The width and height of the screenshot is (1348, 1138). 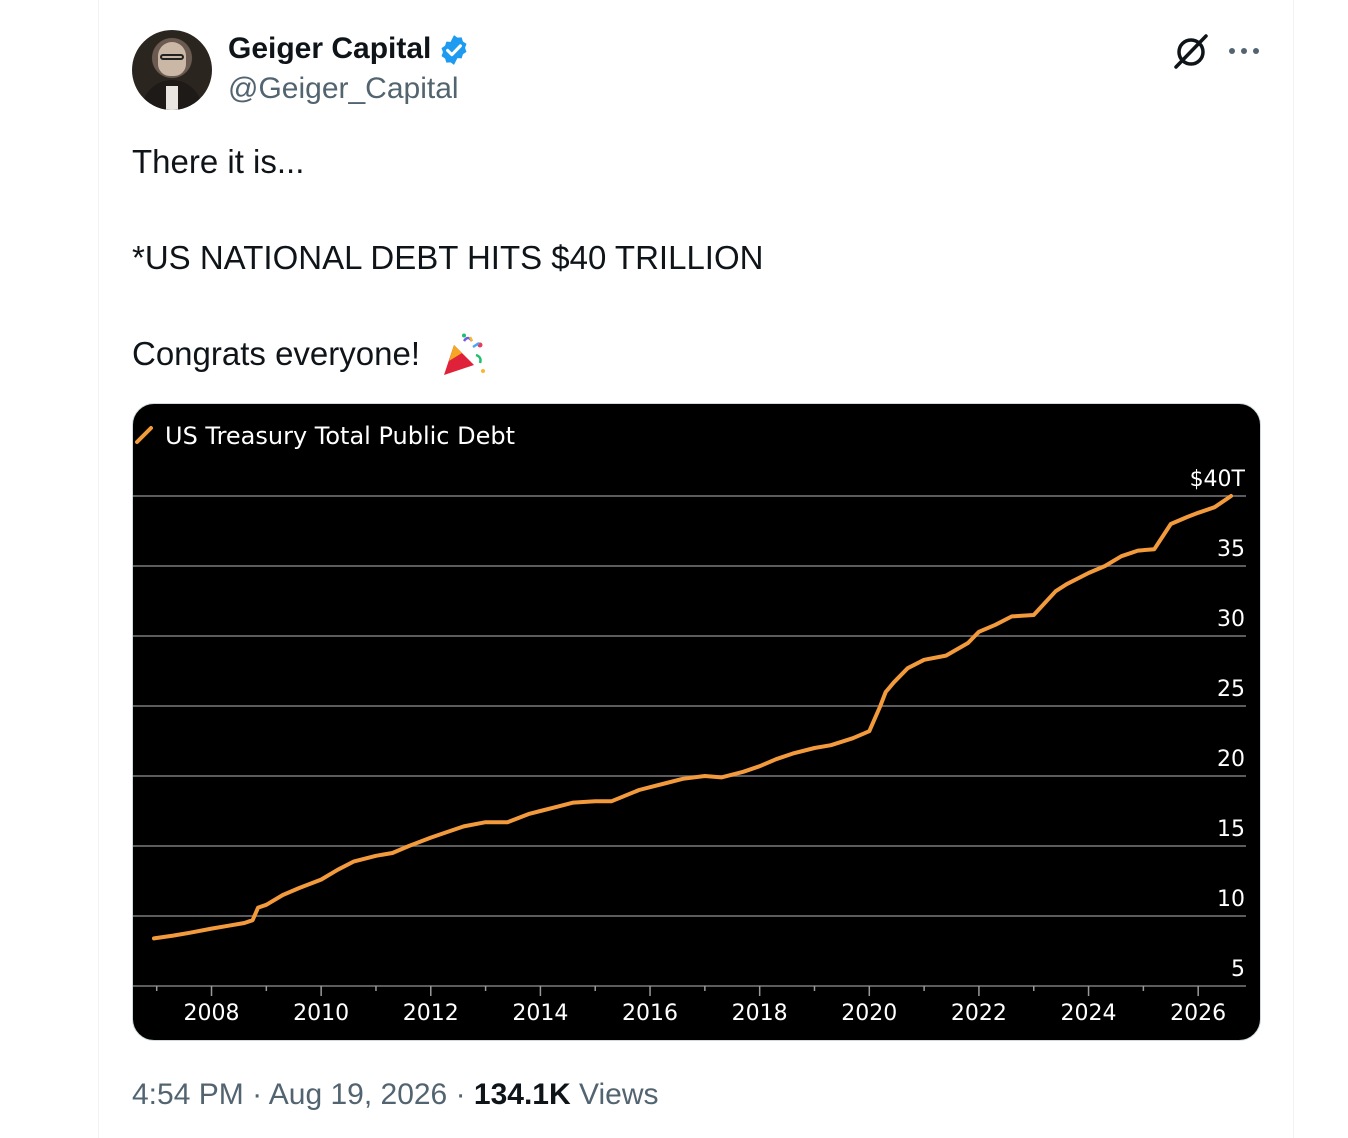 What do you see at coordinates (1231, 759) in the screenshot?
I see `y-tick-label: 20` at bounding box center [1231, 759].